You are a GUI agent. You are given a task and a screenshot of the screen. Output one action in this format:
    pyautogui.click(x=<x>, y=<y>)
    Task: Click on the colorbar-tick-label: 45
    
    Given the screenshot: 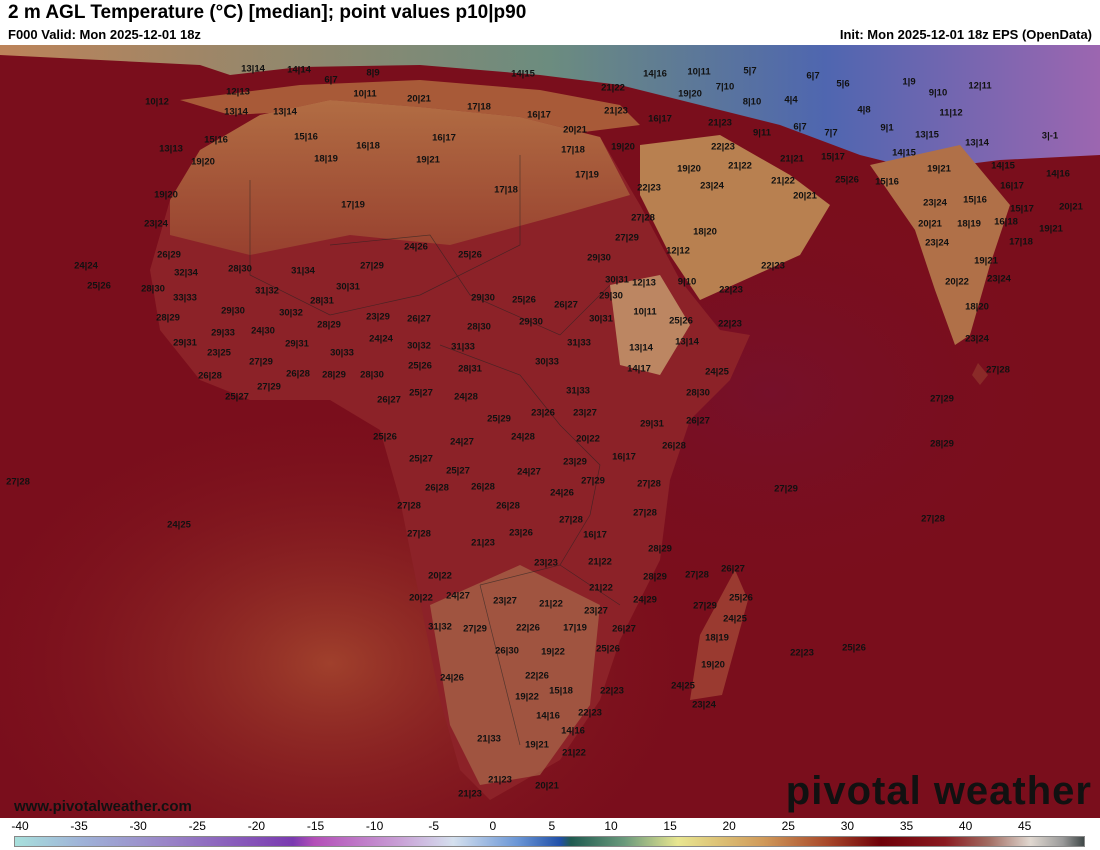 What is the action you would take?
    pyautogui.click(x=1025, y=826)
    